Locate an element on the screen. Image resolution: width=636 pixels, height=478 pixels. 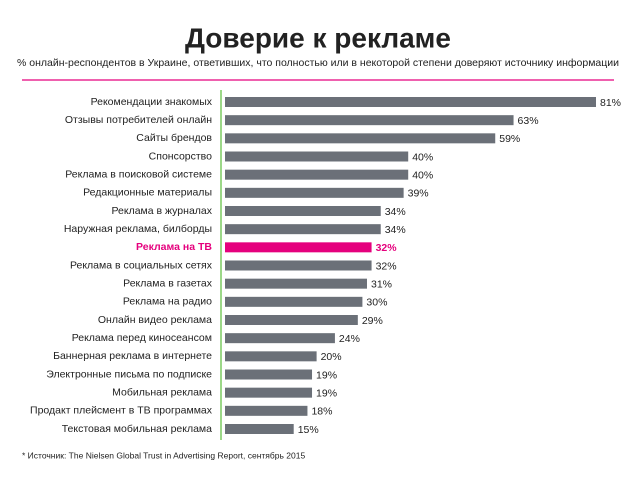
value-label: 29% is located at coordinates (372, 321).